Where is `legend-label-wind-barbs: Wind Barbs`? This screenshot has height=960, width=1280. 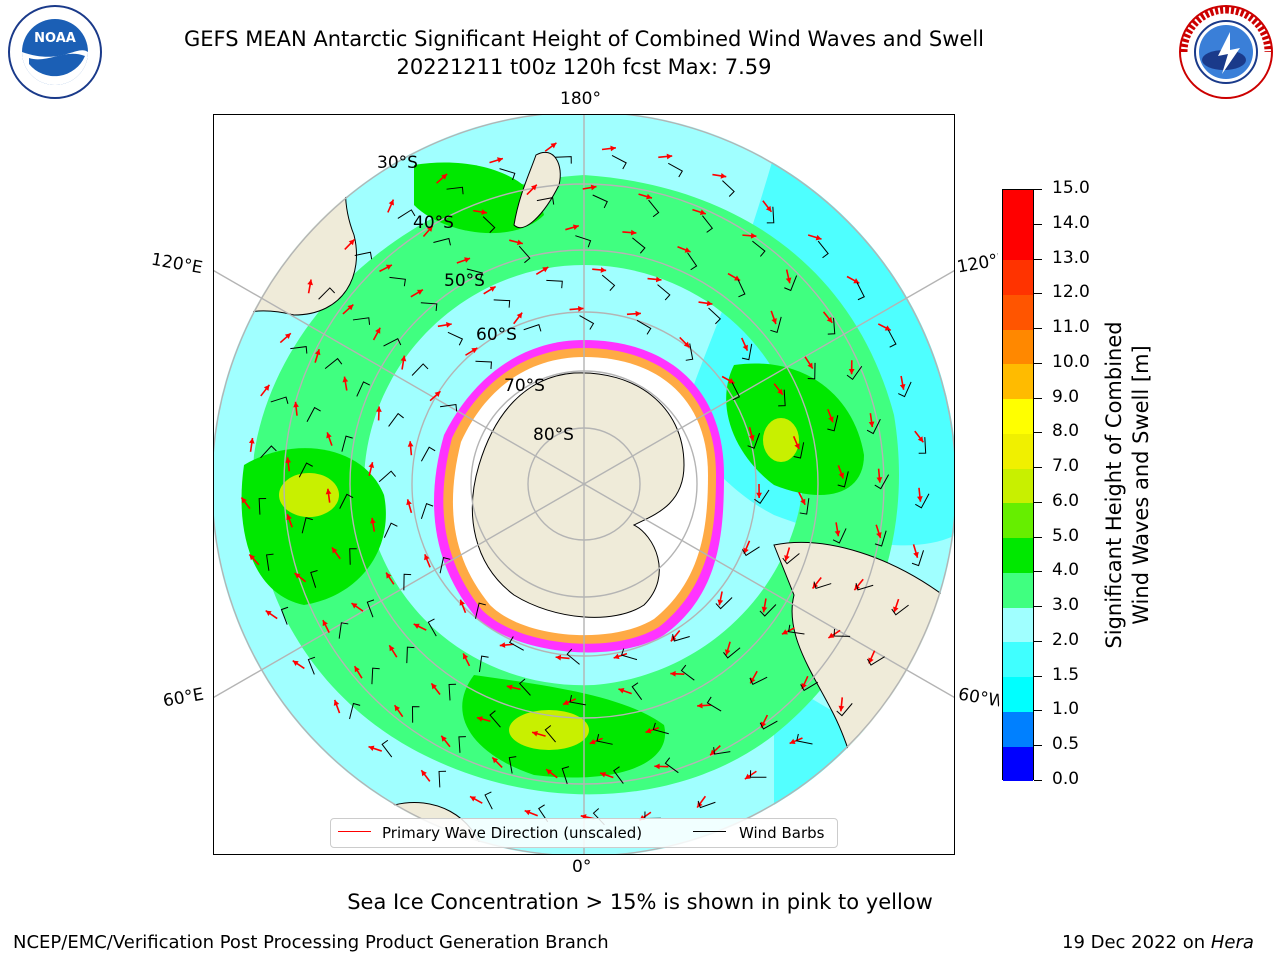
legend-label-wind-barbs: Wind Barbs is located at coordinates (782, 833).